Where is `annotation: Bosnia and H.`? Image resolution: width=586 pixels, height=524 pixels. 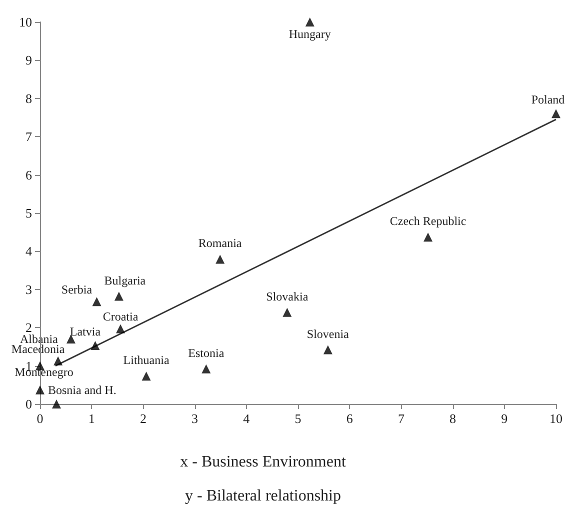
annotation: Bosnia and H. is located at coordinates (82, 389).